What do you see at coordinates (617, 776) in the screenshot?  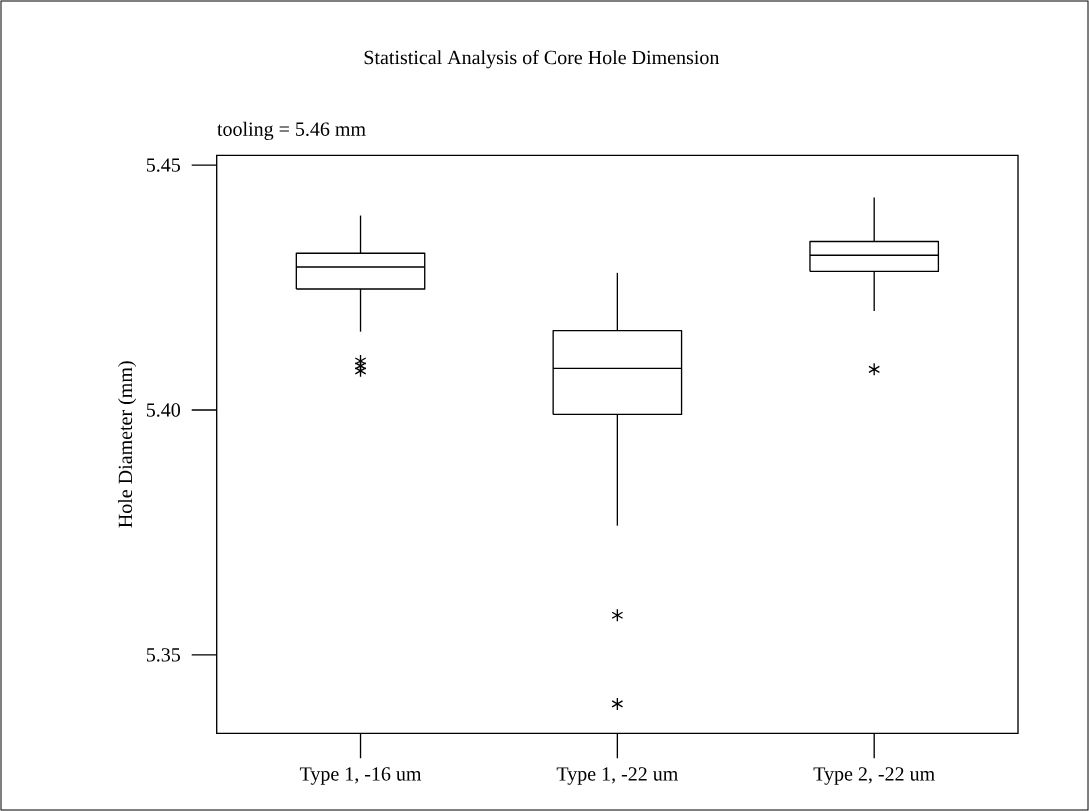 I see `x-tick-label: Type 1, -22 um` at bounding box center [617, 776].